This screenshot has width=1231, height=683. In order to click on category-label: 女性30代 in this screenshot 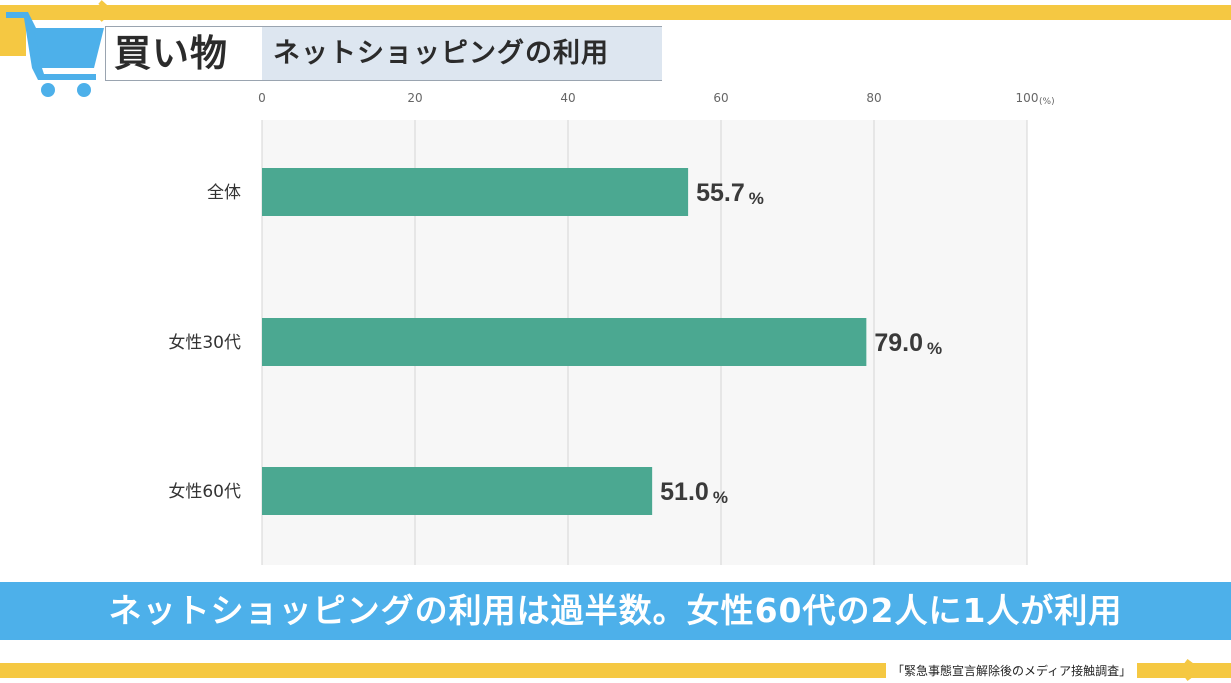, I will do `click(204, 343)`.